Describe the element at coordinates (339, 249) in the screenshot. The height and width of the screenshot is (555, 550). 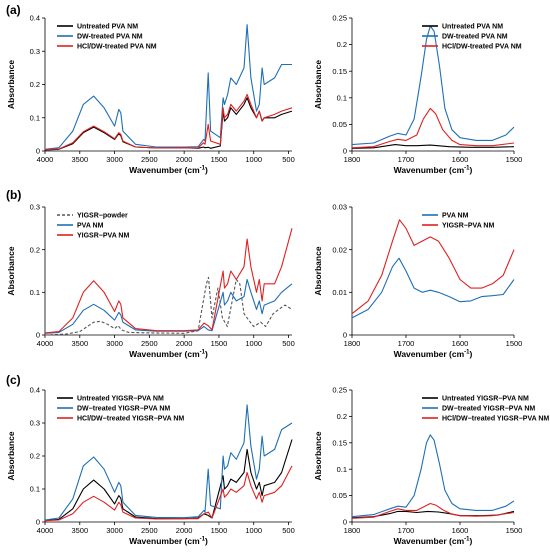
I see `y-tick-label: 0.02` at that location.